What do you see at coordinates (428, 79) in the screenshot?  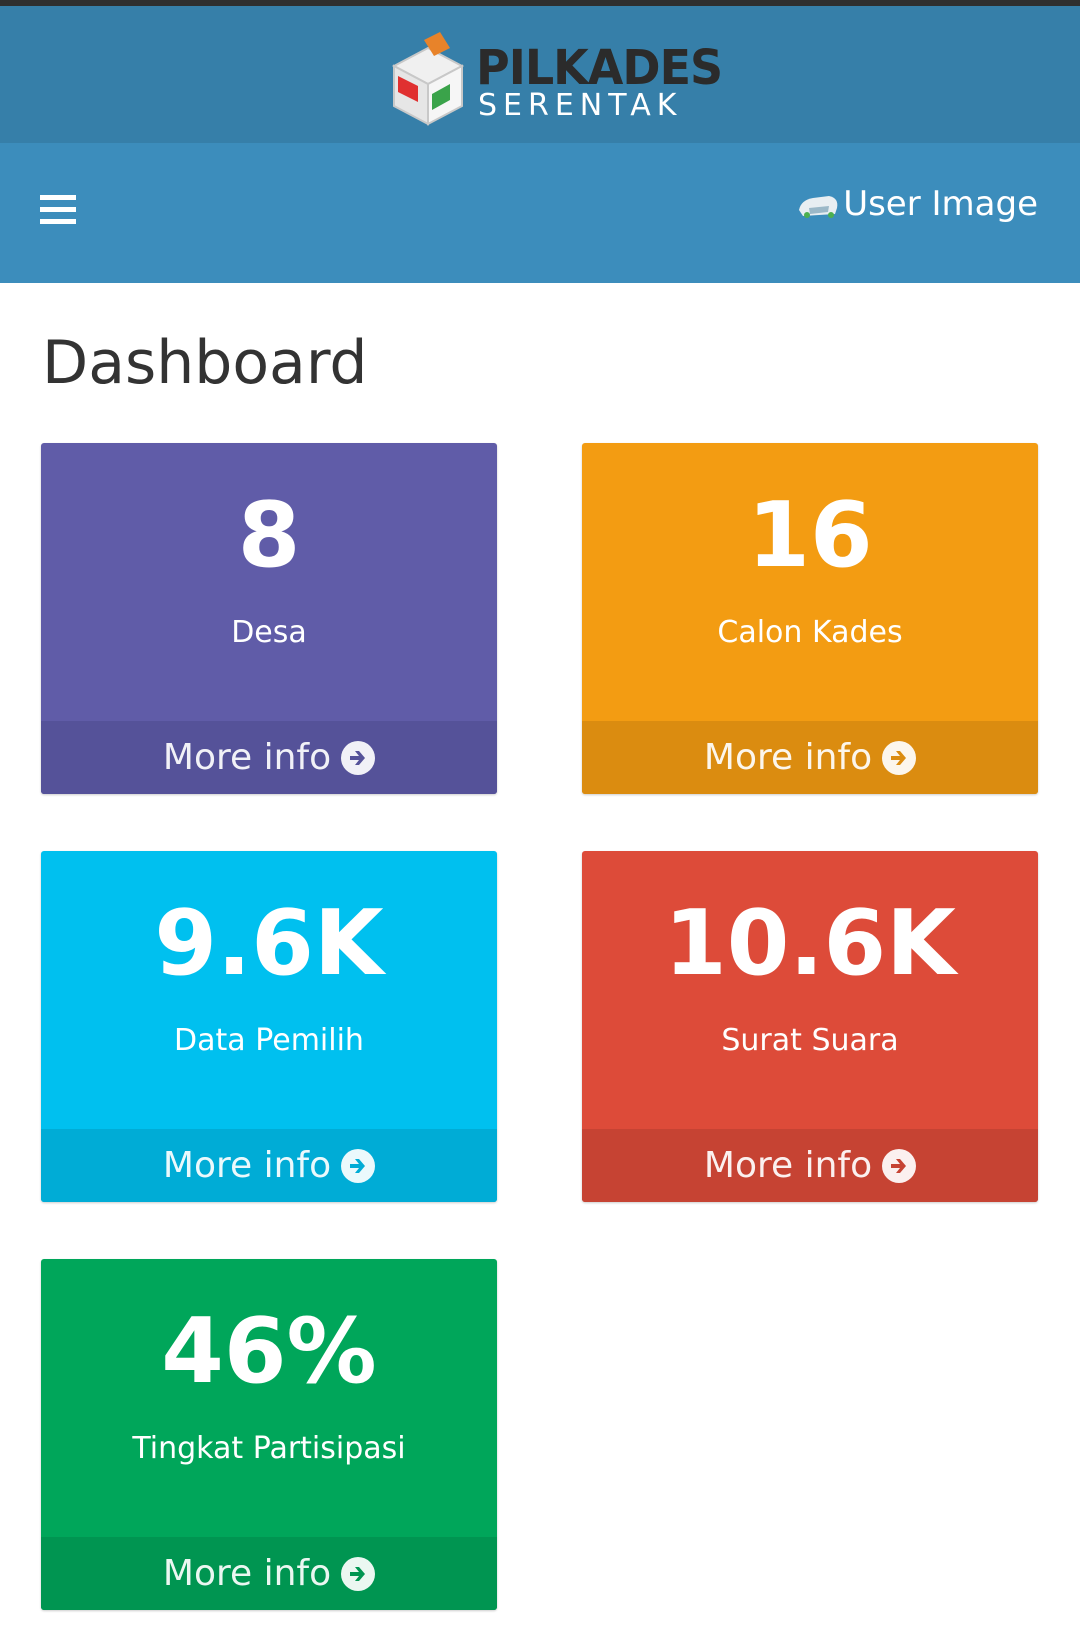 I see `ballot-box-logo` at bounding box center [428, 79].